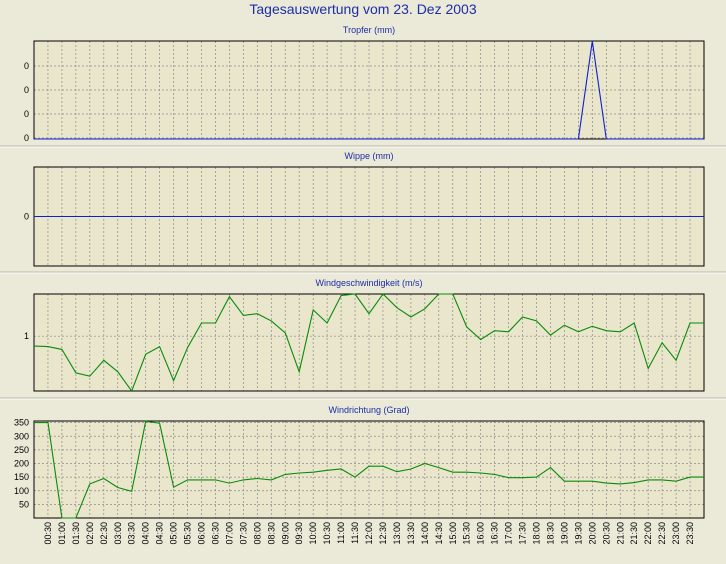 The width and height of the screenshot is (726, 564). Describe the element at coordinates (104, 533) in the screenshot. I see `x-tick-label: 02:30` at that location.